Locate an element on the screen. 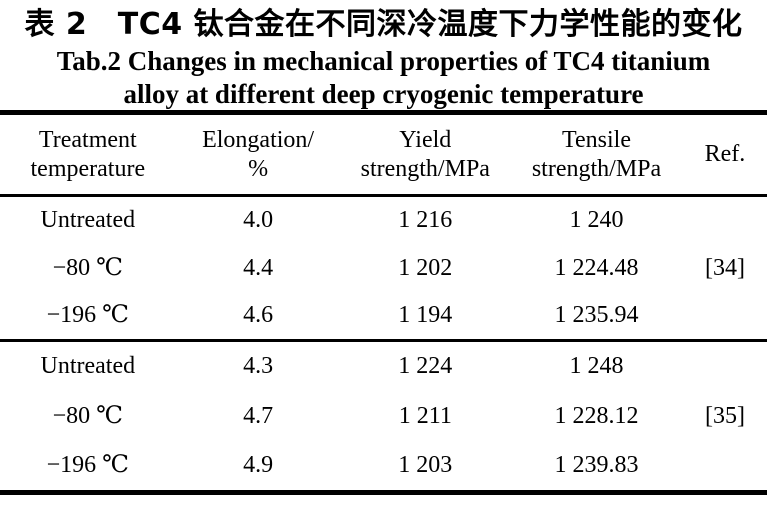 The image size is (767, 505). table-row: −80 ℃ 4.7 1 211 1 228.12 [35] is located at coordinates (383, 416).